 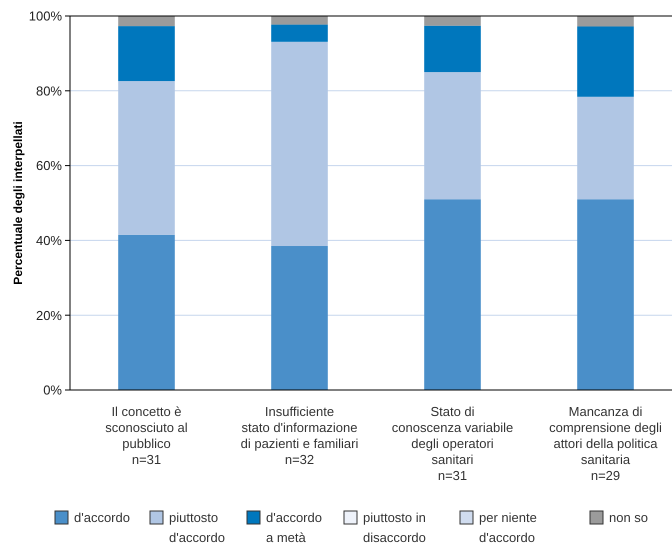 What do you see at coordinates (49, 166) in the screenshot?
I see `y-tick-label: 60%` at bounding box center [49, 166].